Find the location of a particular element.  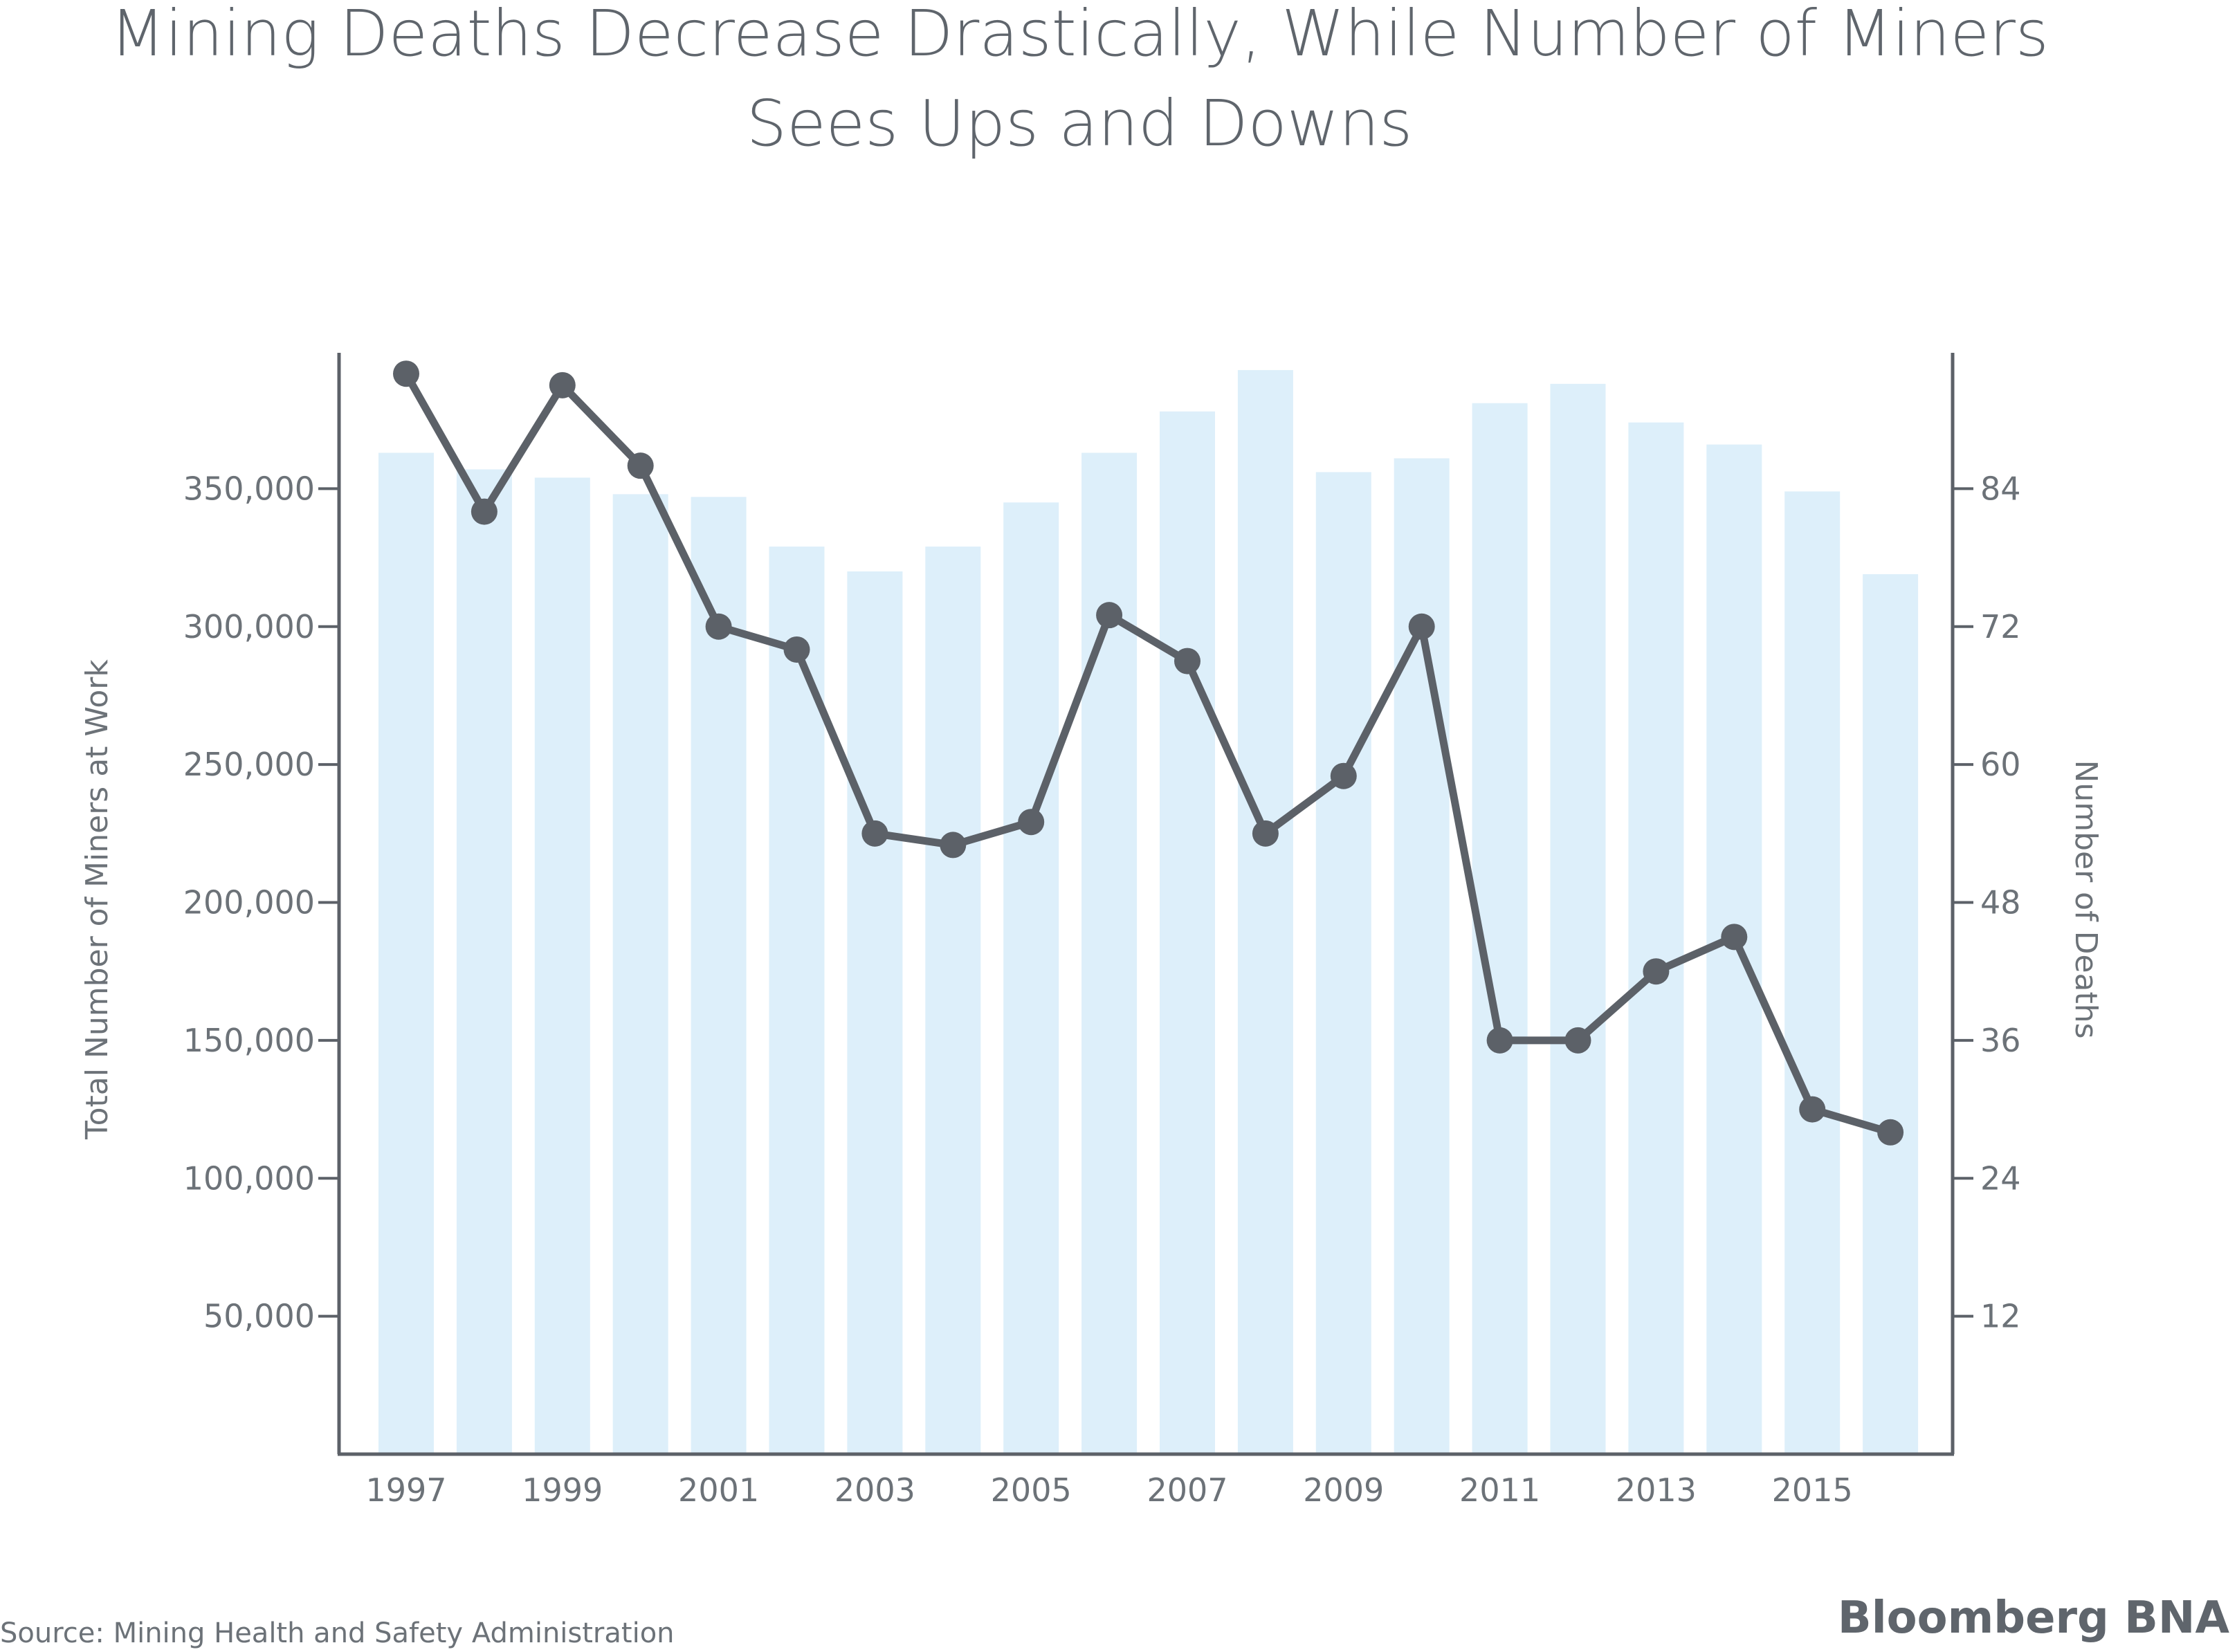

right-tick-label: 12 is located at coordinates (2000, 1316).